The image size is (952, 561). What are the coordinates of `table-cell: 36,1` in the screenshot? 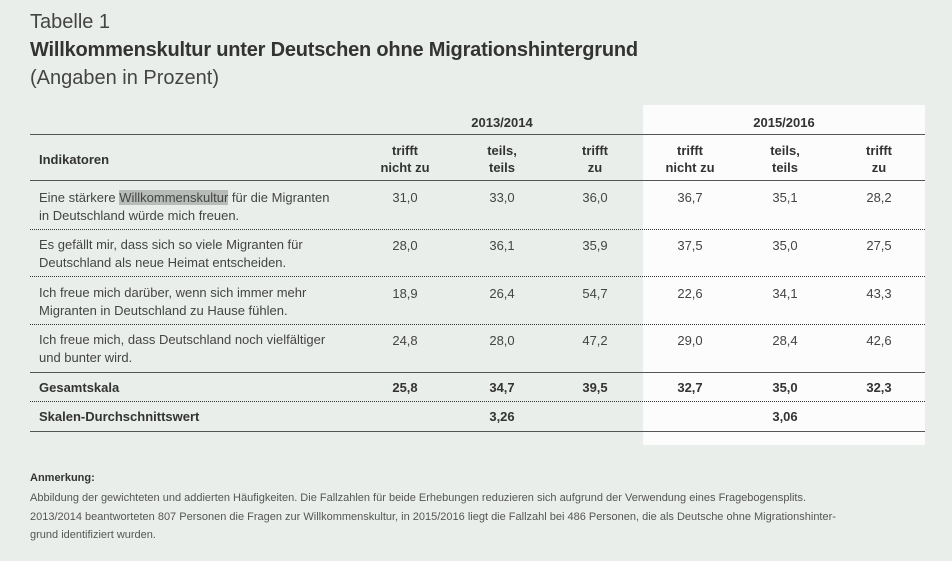 It's located at (502, 245).